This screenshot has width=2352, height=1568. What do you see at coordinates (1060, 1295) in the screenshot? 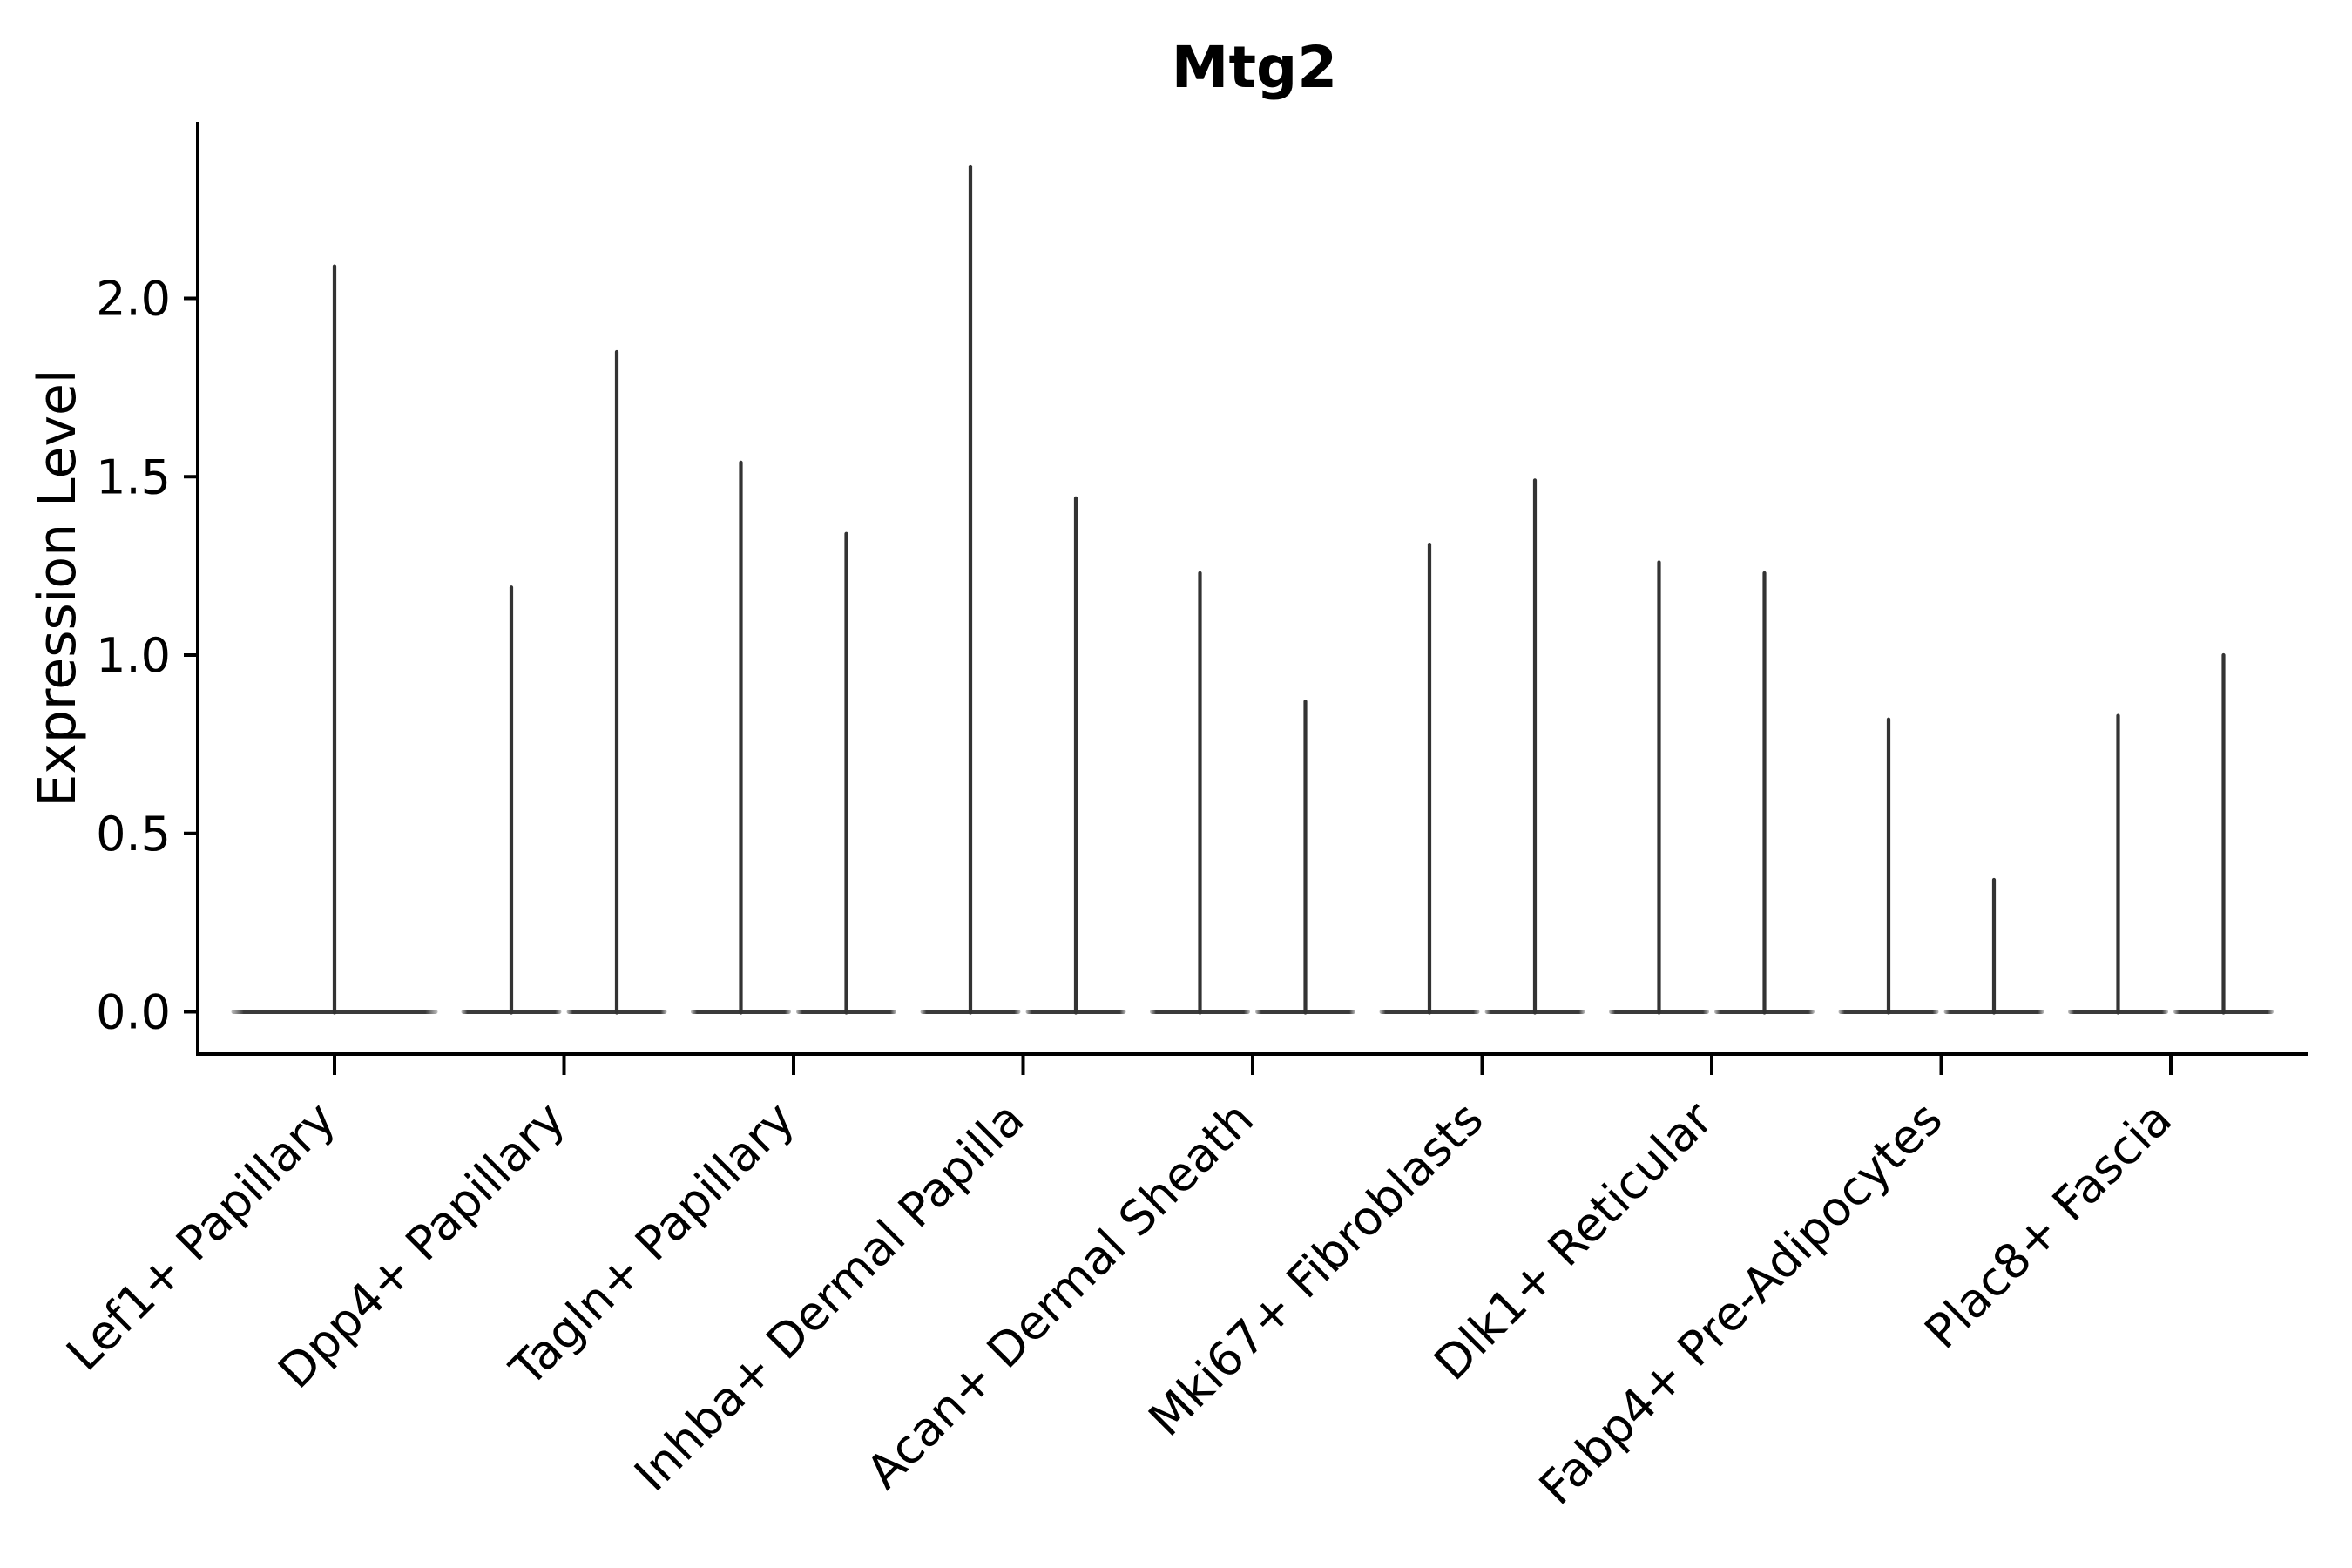
I see `x-tick-label: Acan+ Dermal Sheath` at bounding box center [1060, 1295].